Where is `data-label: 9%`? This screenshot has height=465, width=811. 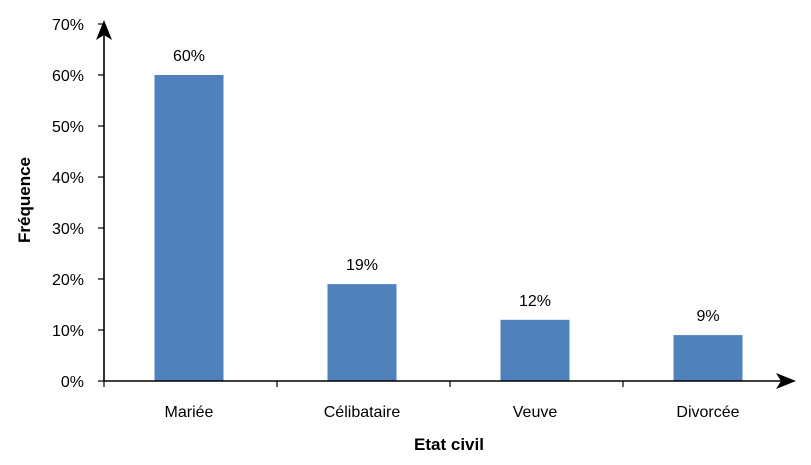 data-label: 9% is located at coordinates (707, 316).